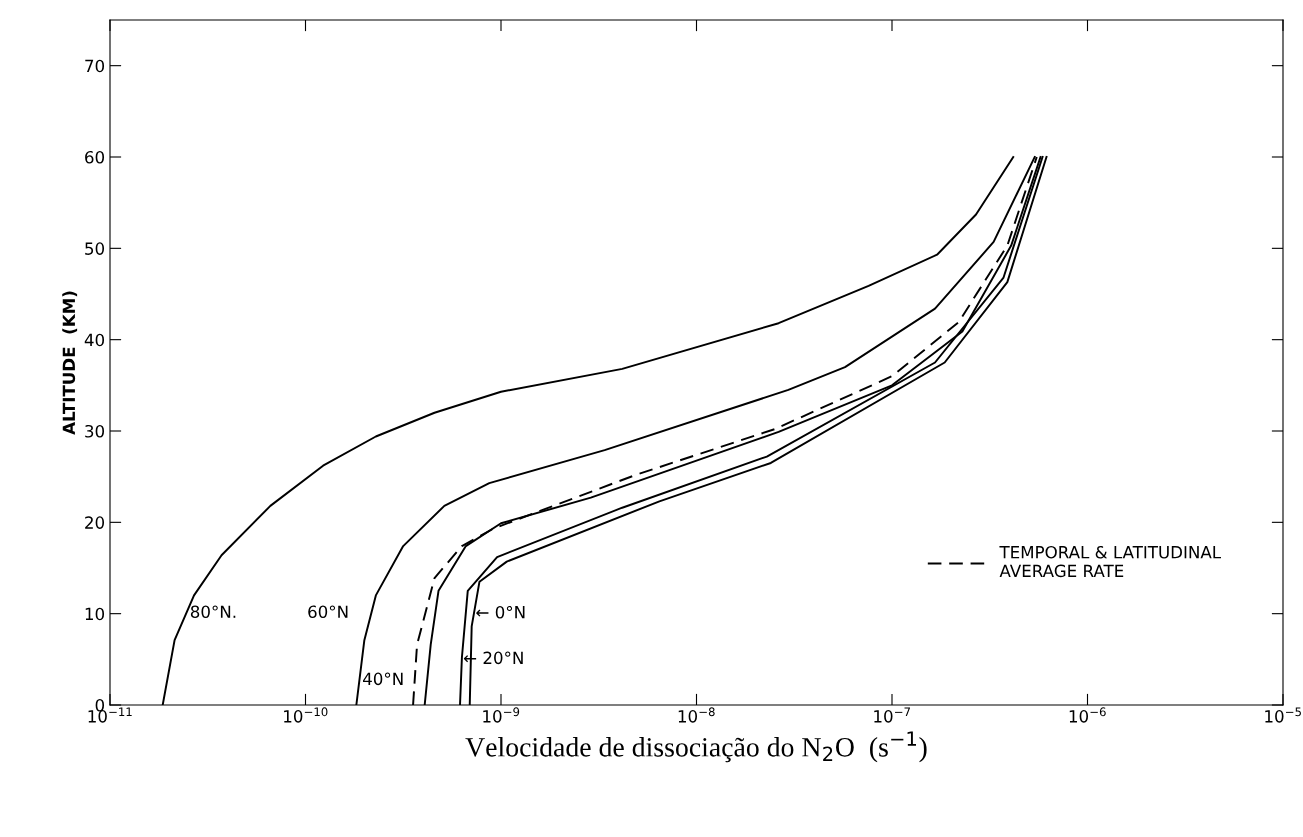 The height and width of the screenshot is (837, 1303). What do you see at coordinates (501, 715) in the screenshot?
I see `x-tick-label: 10$^{−9}$` at bounding box center [501, 715].